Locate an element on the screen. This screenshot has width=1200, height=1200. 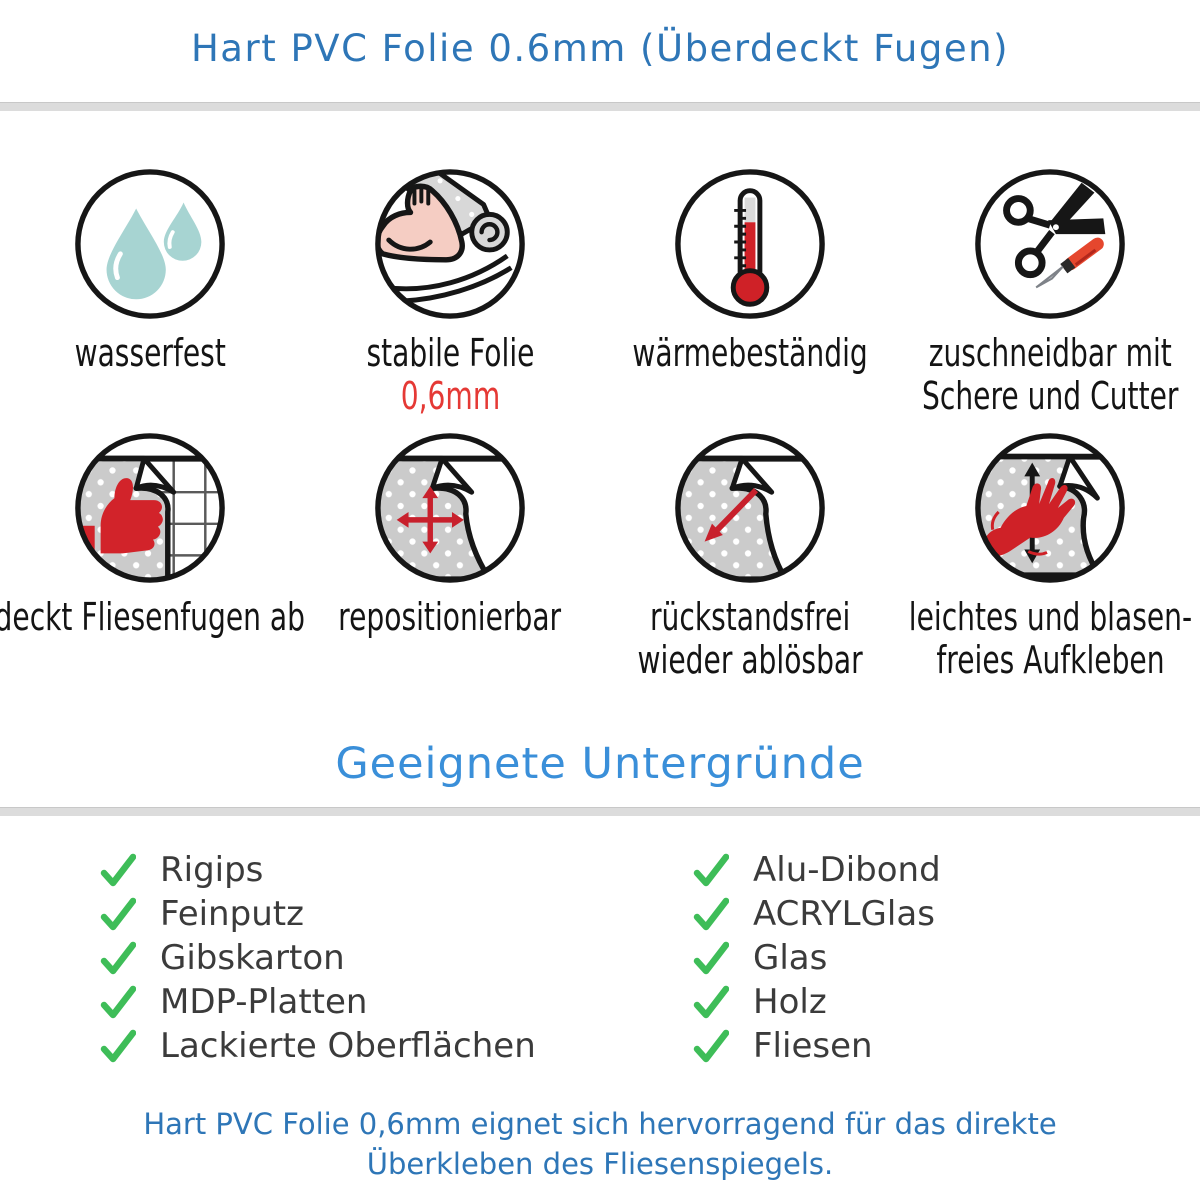
thickness-highlight: 0,6mm is located at coordinates (450, 395).